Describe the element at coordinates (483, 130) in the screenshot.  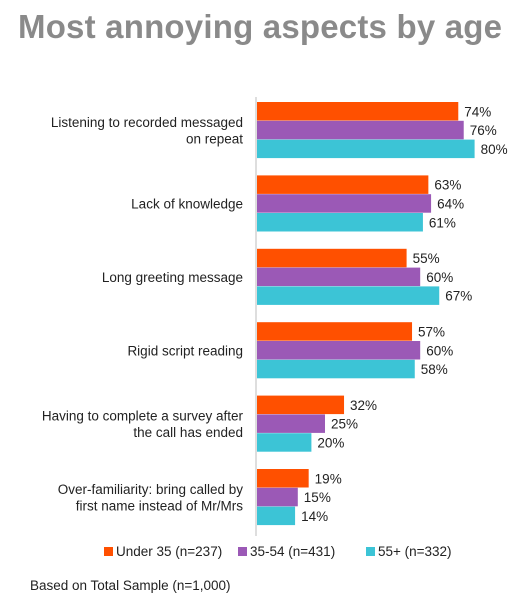
I see `data-label: 76%` at that location.